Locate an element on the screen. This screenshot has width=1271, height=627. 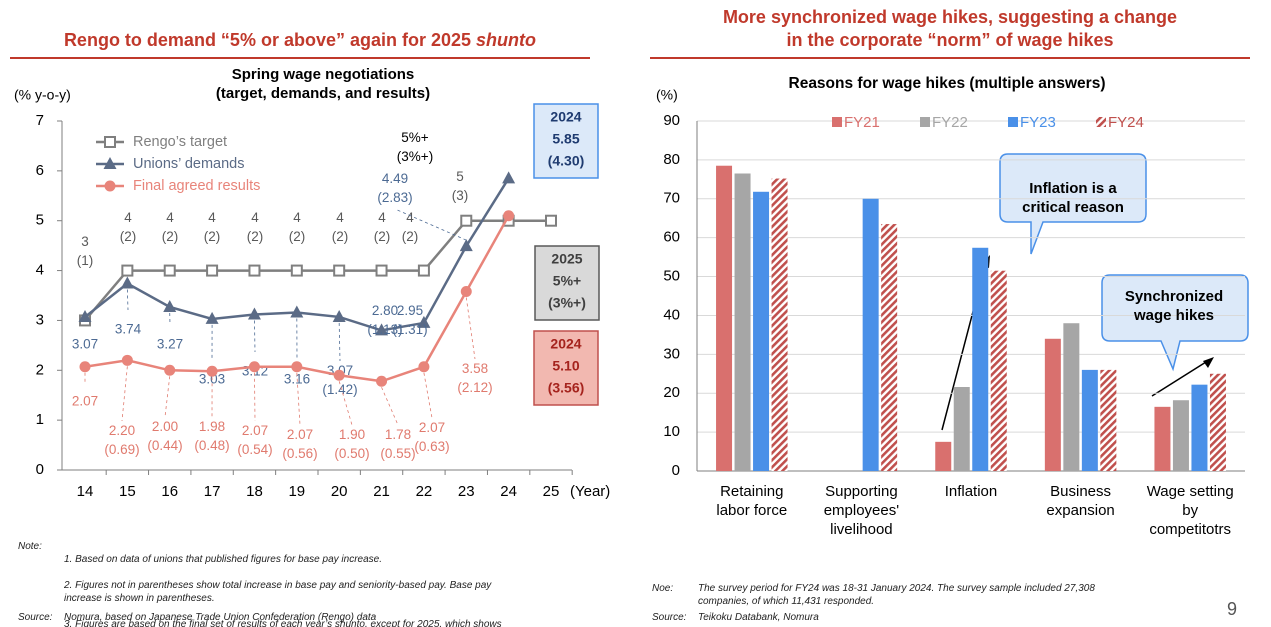
x-tick-label: 17 is located at coordinates (212, 491).